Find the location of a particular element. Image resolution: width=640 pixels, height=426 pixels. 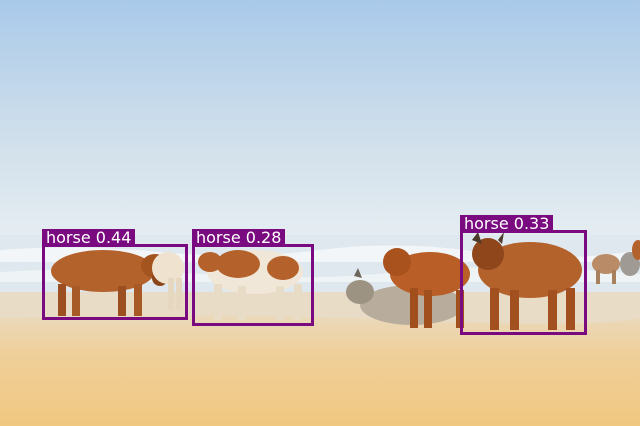

detection-box: horse 0.33 is located at coordinates (523, 275).